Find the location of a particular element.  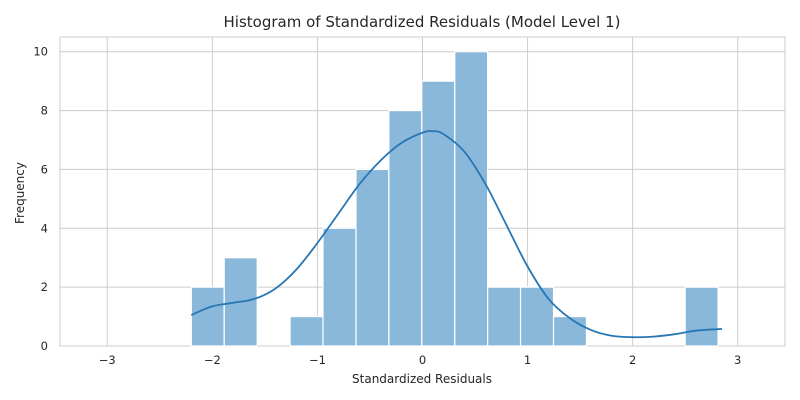

x-tick-label: 0 is located at coordinates (422, 360).